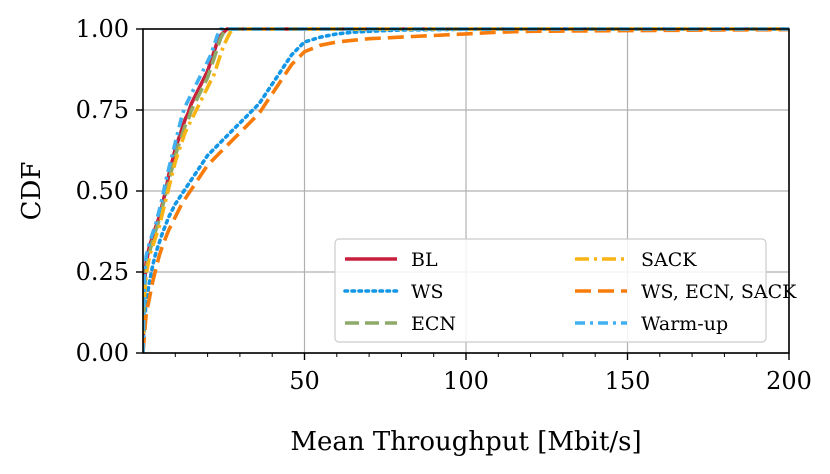 This screenshot has width=830, height=474. What do you see at coordinates (304, 381) in the screenshot?
I see `x-tick-label: 50` at bounding box center [304, 381].